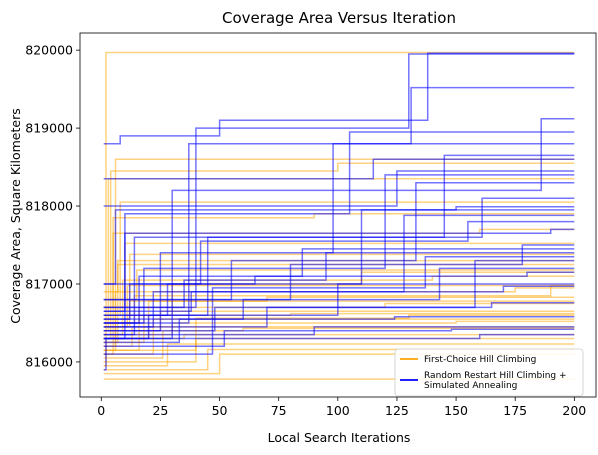 The width and height of the screenshot is (598, 455). What do you see at coordinates (49, 361) in the screenshot?
I see `y-tick-label: 816000` at bounding box center [49, 361].